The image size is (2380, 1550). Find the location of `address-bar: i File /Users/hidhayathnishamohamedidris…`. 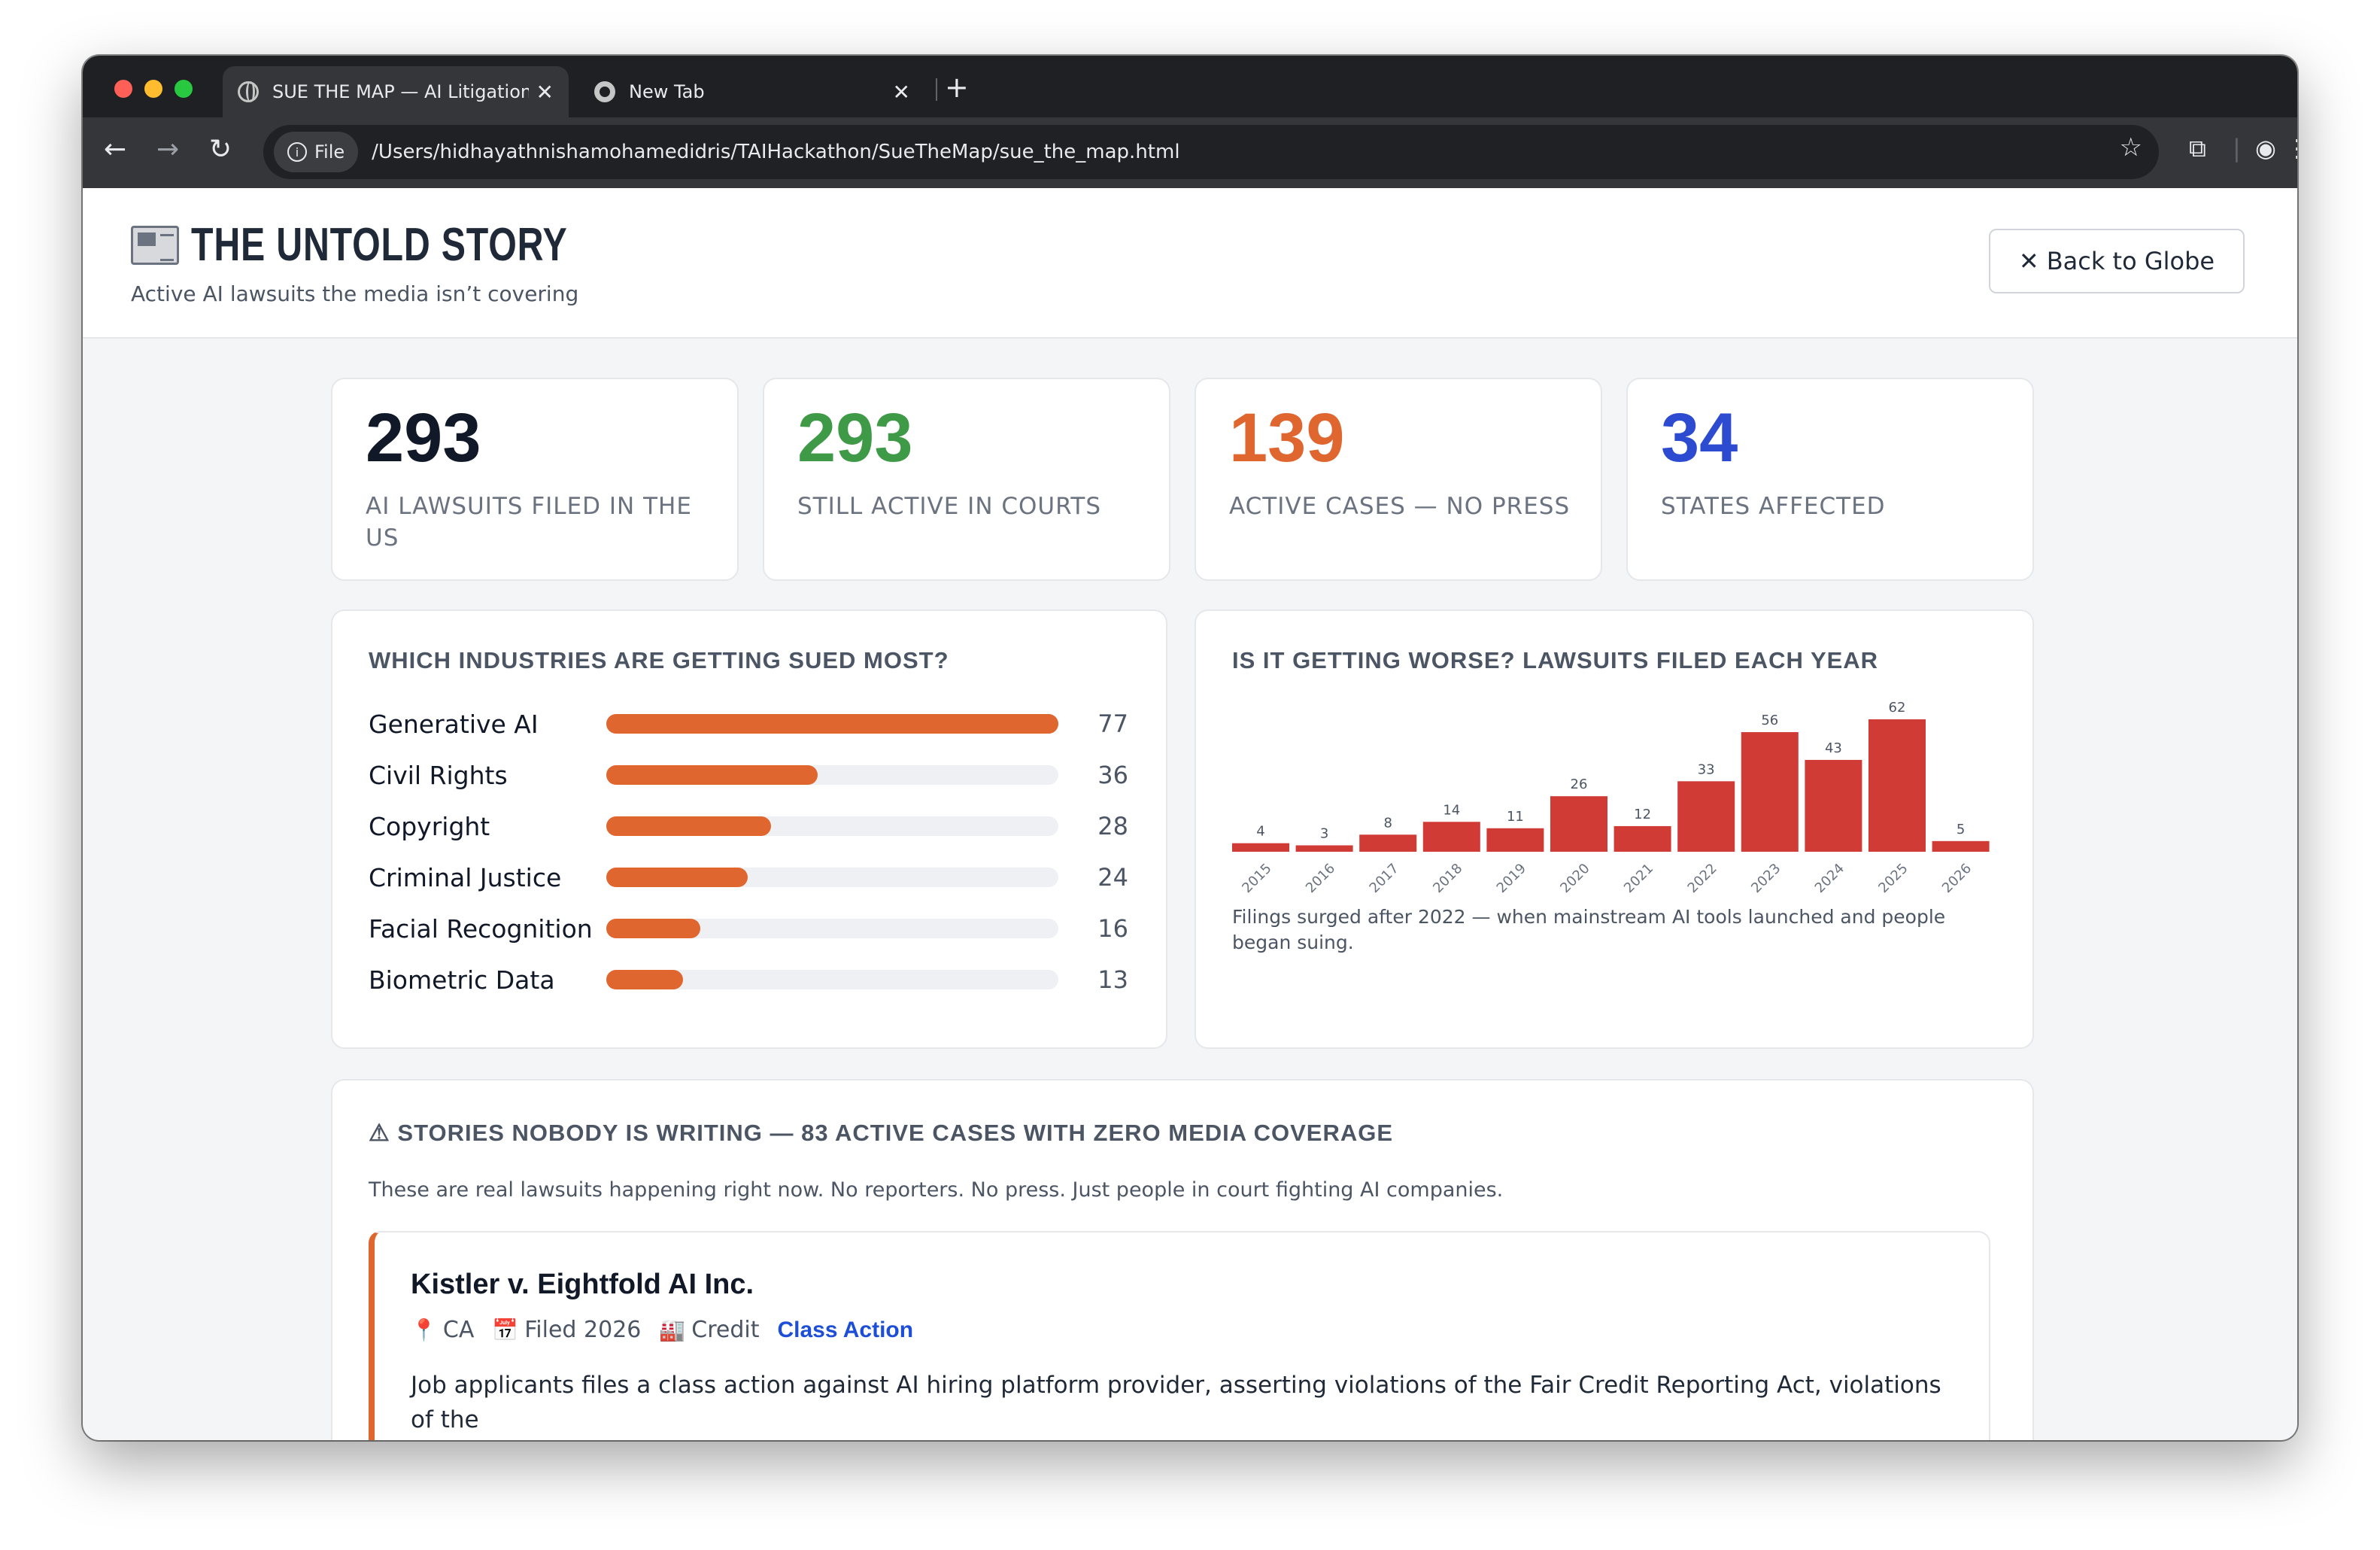

address-bar: i File /Users/hidhayathnishamohamedidris… is located at coordinates (1211, 152).